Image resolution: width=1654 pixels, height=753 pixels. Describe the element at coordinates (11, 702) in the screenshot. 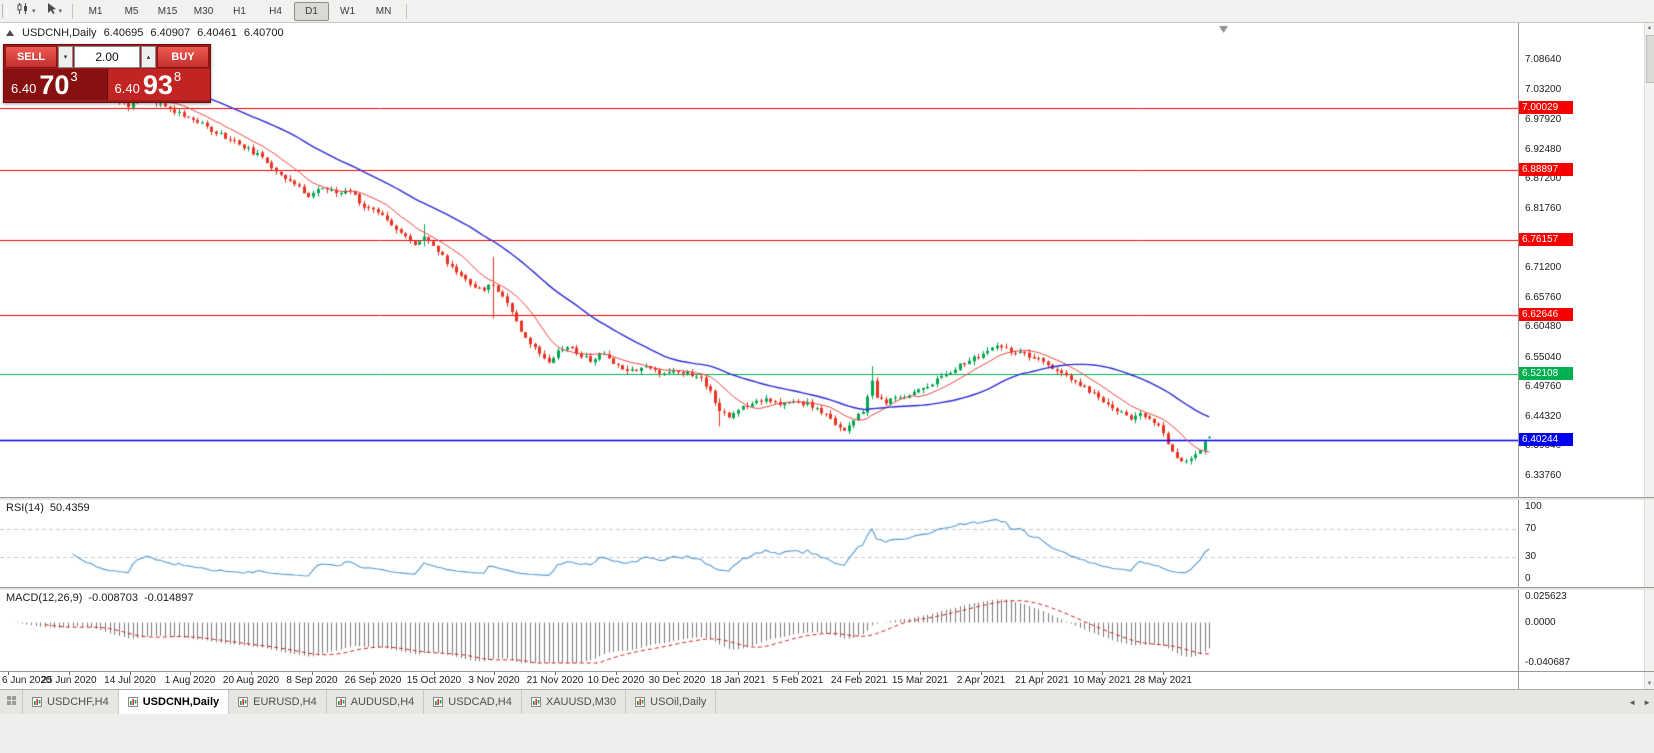

I see `window-list-button` at that location.